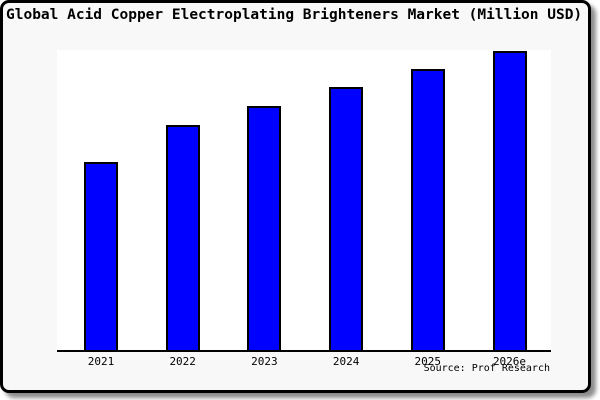 The image size is (600, 400). What do you see at coordinates (346, 361) in the screenshot?
I see `x-tick-label-2024: 2024` at bounding box center [346, 361].